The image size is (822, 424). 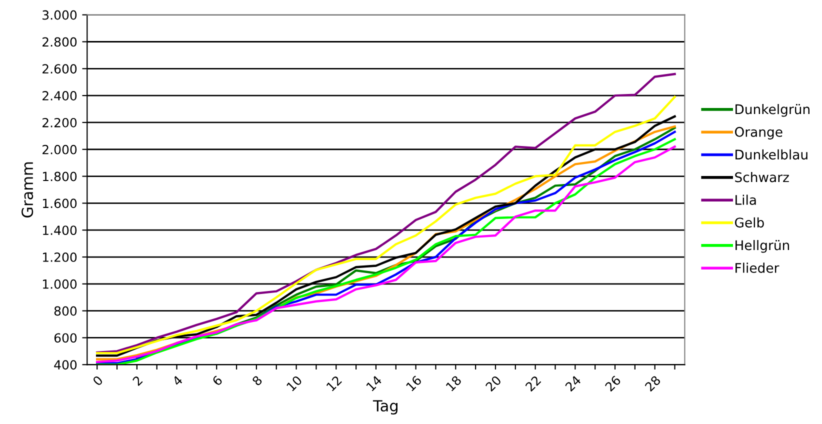 I want to click on y-tick-label: 400, so click(x=65, y=365).